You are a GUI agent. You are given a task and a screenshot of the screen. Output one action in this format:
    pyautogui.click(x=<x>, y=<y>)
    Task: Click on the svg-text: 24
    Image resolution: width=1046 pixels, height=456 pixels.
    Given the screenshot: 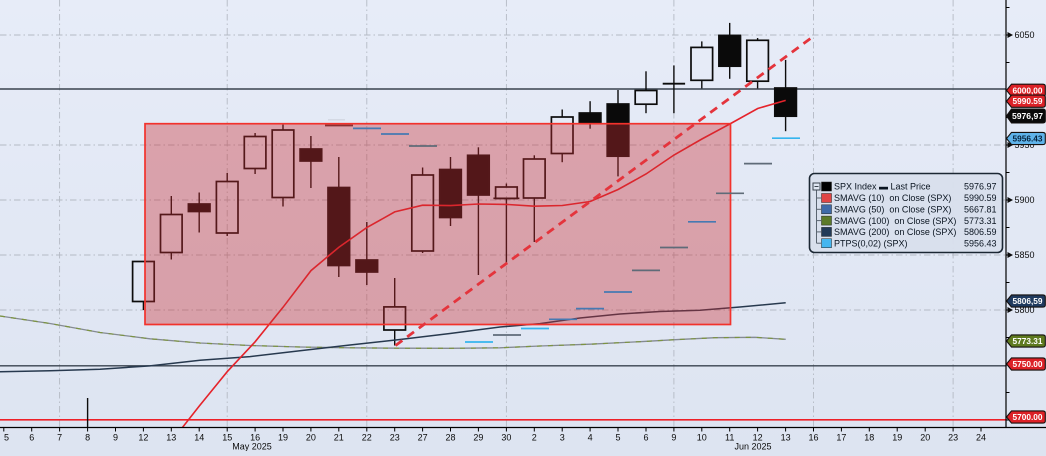 What is the action you would take?
    pyautogui.click(x=981, y=438)
    